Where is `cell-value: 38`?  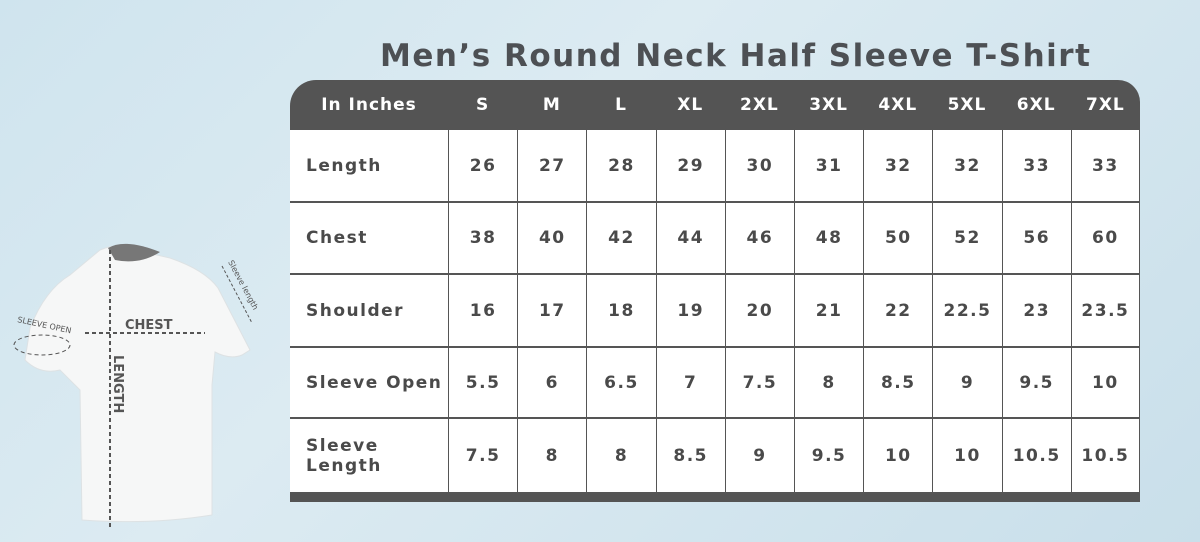 cell-value: 38 is located at coordinates (482, 238).